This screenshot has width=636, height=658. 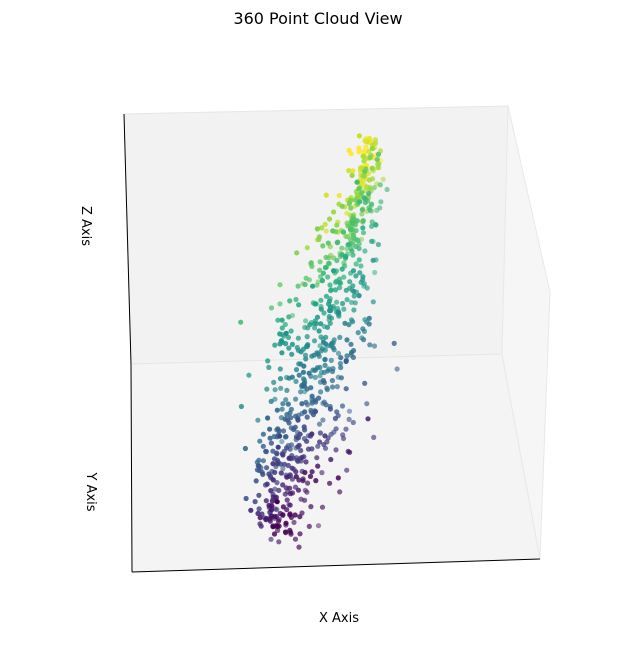 I want to click on y-axis-line, so click(x=131, y=468).